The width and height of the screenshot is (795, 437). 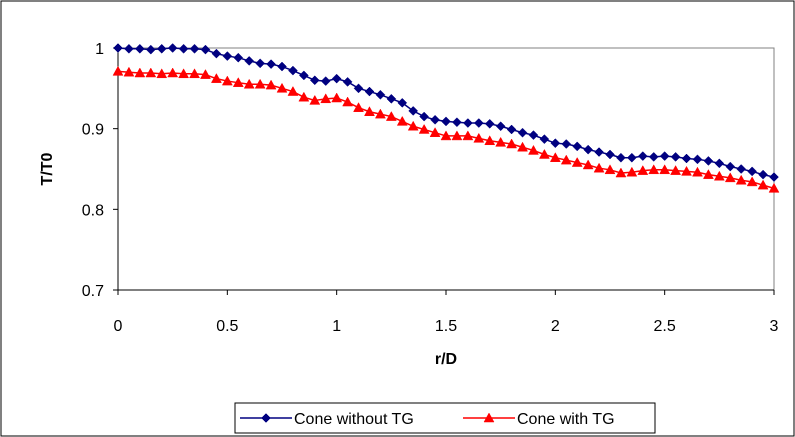 I want to click on legend-item-1: Cone without TG, so click(x=327, y=419).